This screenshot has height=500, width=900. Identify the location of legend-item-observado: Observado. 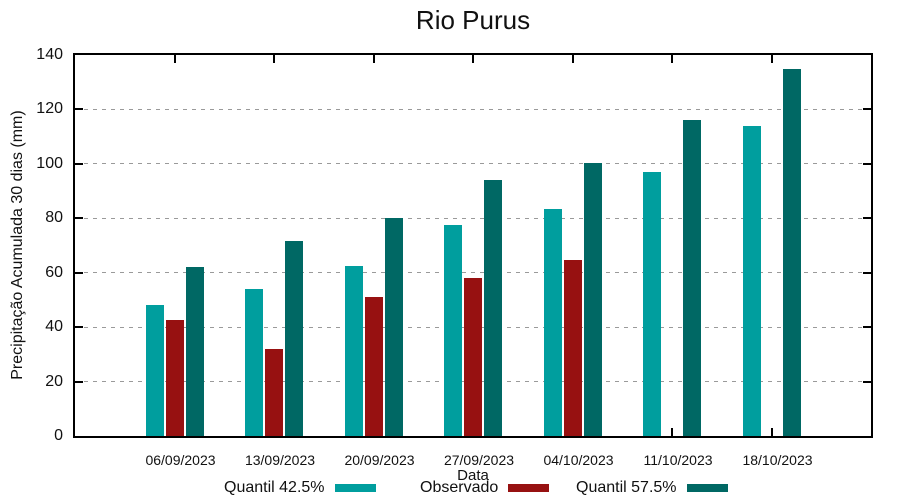
(485, 488).